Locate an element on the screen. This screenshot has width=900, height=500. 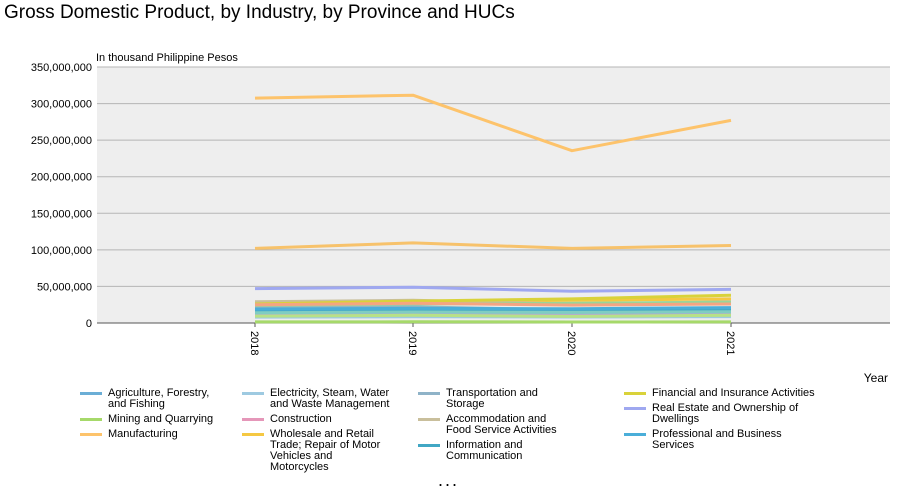
y-tick-label: 0 is located at coordinates (89, 324).